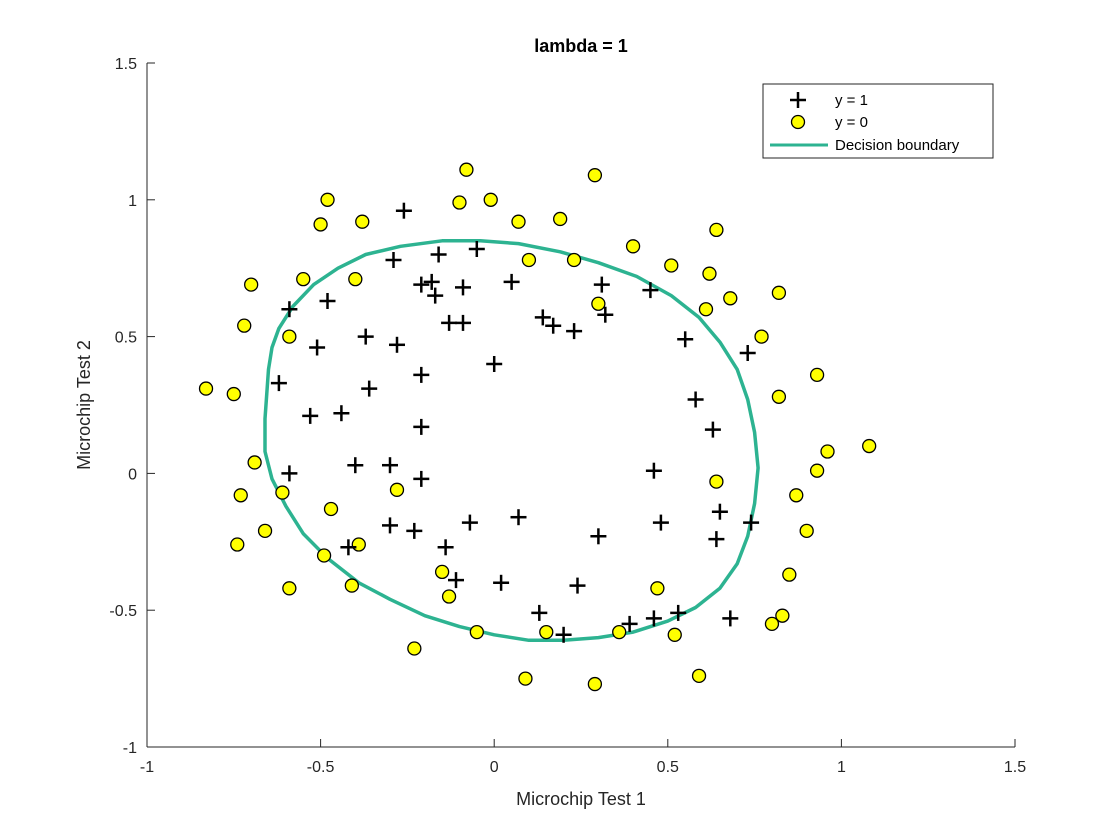  What do you see at coordinates (798, 122) in the screenshot?
I see `legend-circle-marker` at bounding box center [798, 122].